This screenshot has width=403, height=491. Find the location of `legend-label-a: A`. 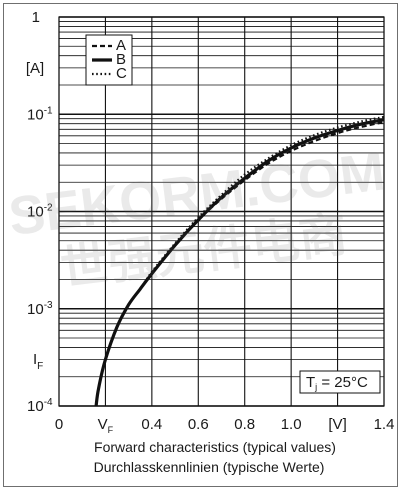

legend-label-a: A is located at coordinates (121, 45).